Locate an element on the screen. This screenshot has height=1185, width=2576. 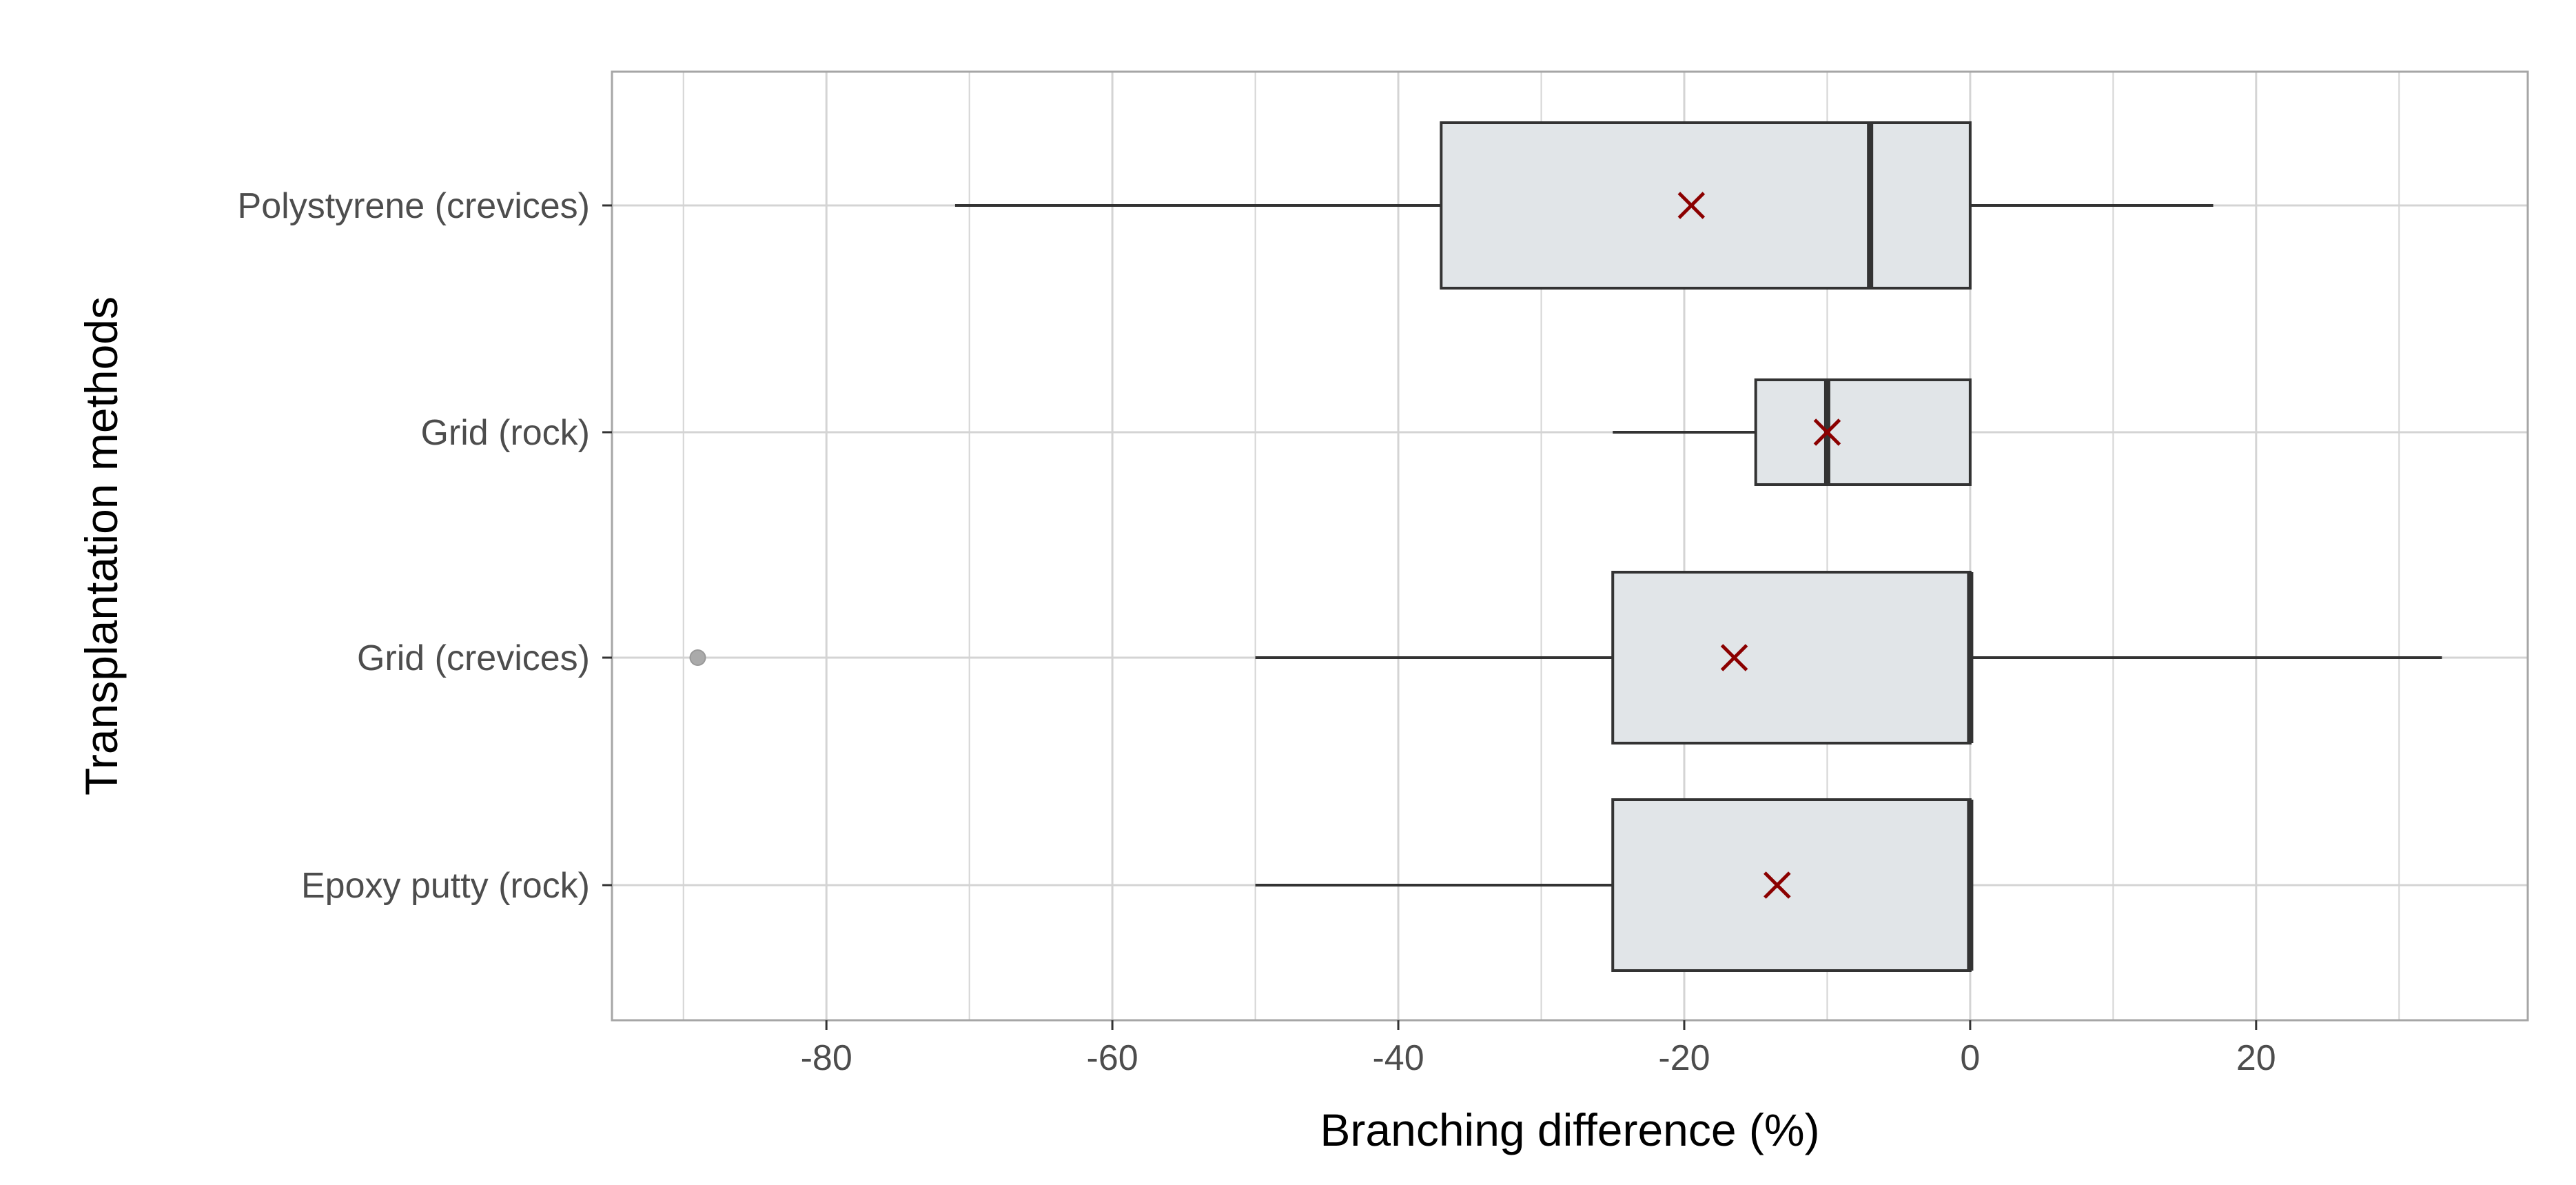
y-tick-label-3: Epoxy putty (rock) is located at coordinates (445, 886).